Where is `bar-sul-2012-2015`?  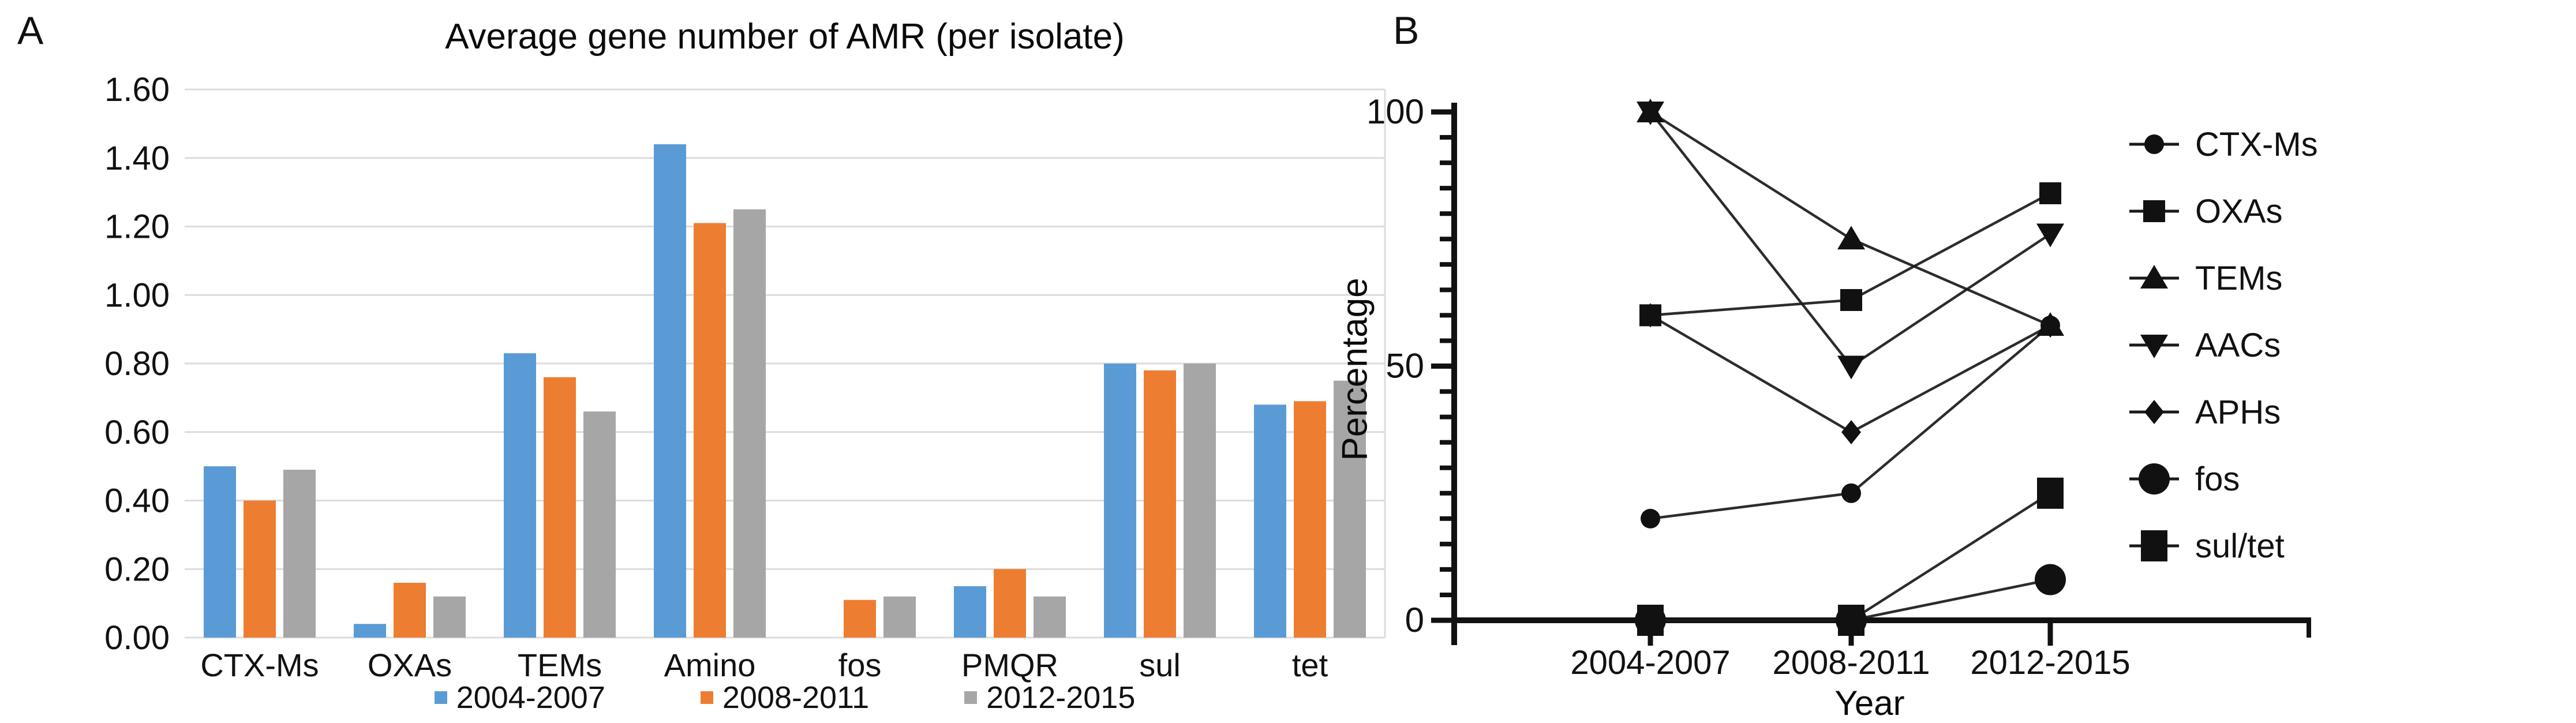 bar-sul-2012-2015 is located at coordinates (1200, 501).